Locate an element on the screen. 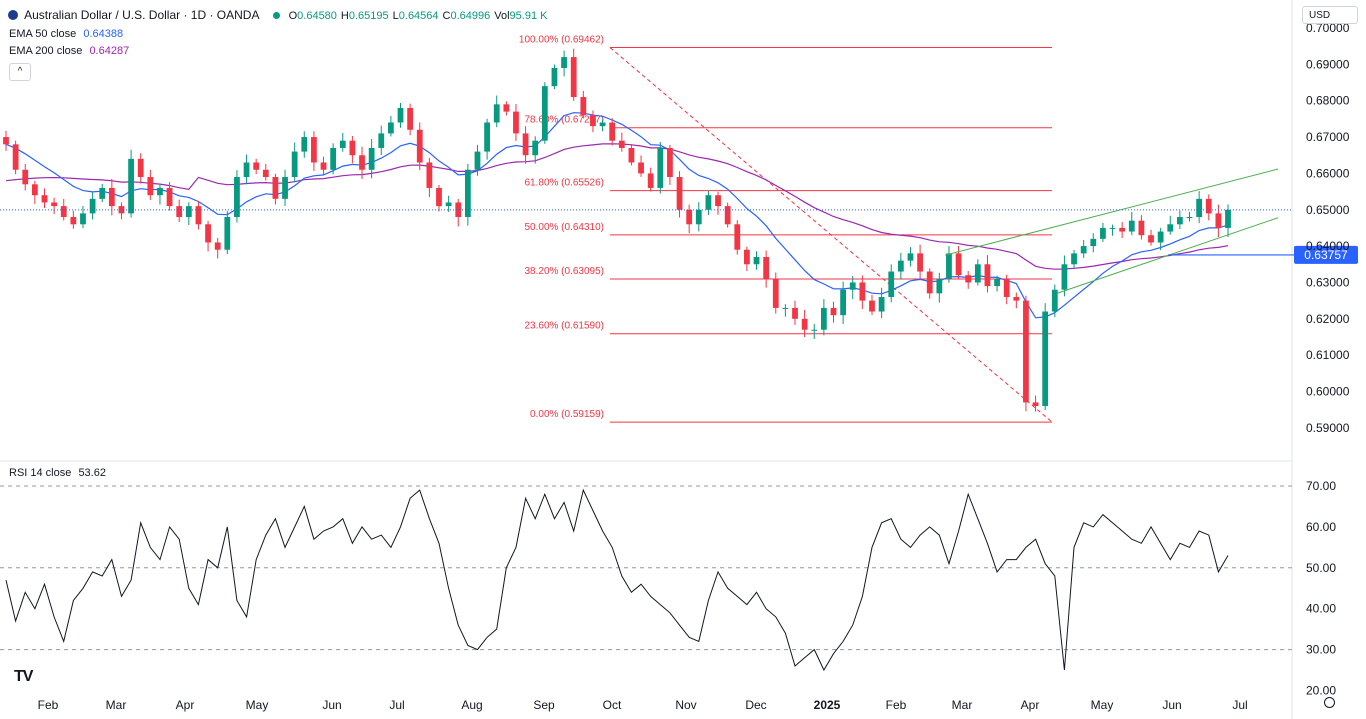  settings-gear-icon is located at coordinates (1329, 702).